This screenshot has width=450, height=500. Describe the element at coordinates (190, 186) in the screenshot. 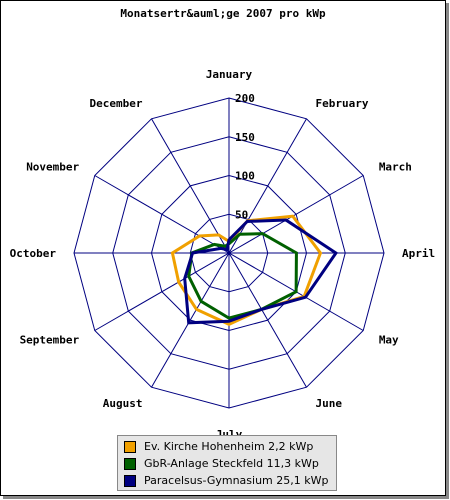

I see `spoke-december` at that location.